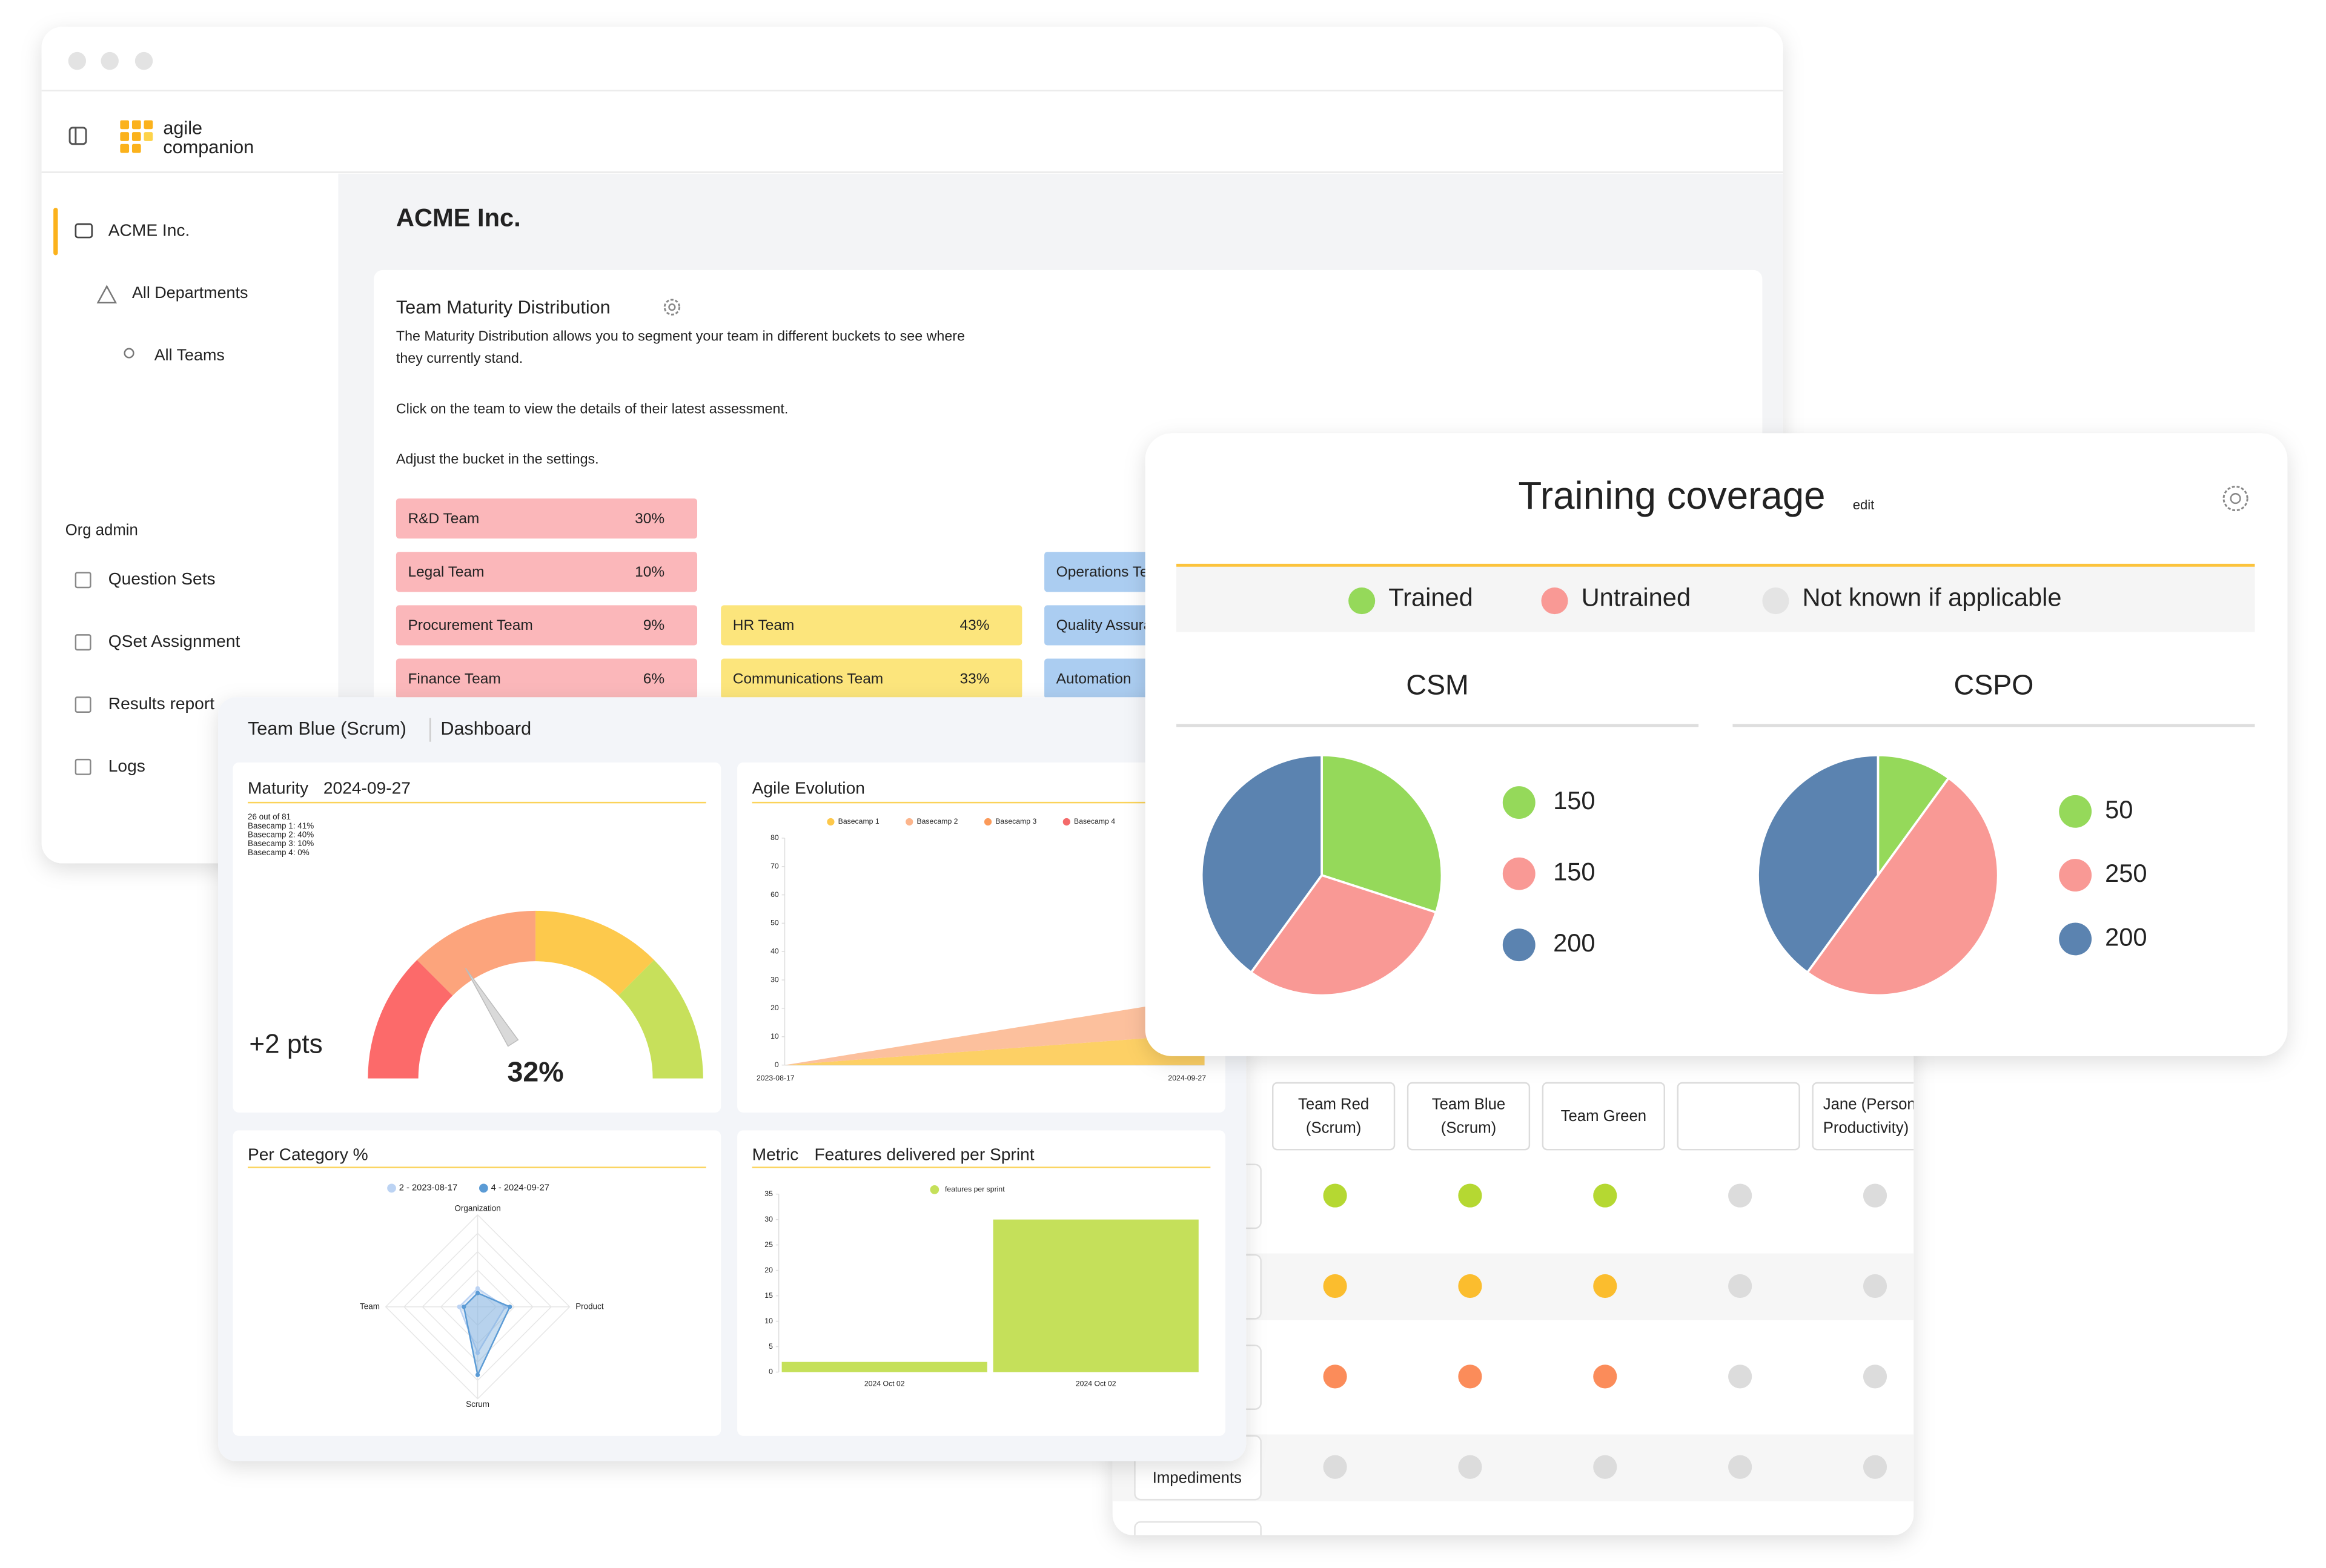 This screenshot has width=2326, height=1568. What do you see at coordinates (208, 147) in the screenshot?
I see `brand-name: companion` at bounding box center [208, 147].